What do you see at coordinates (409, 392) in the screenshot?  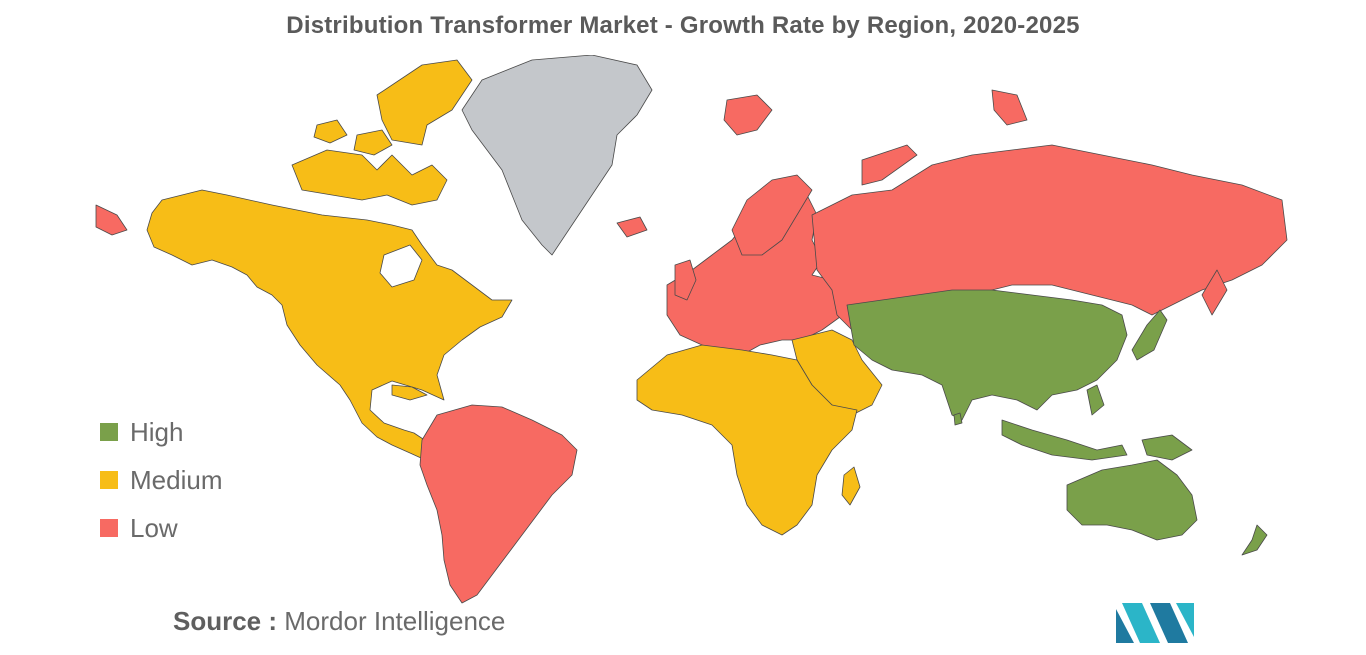 I see `region-caribbean` at bounding box center [409, 392].